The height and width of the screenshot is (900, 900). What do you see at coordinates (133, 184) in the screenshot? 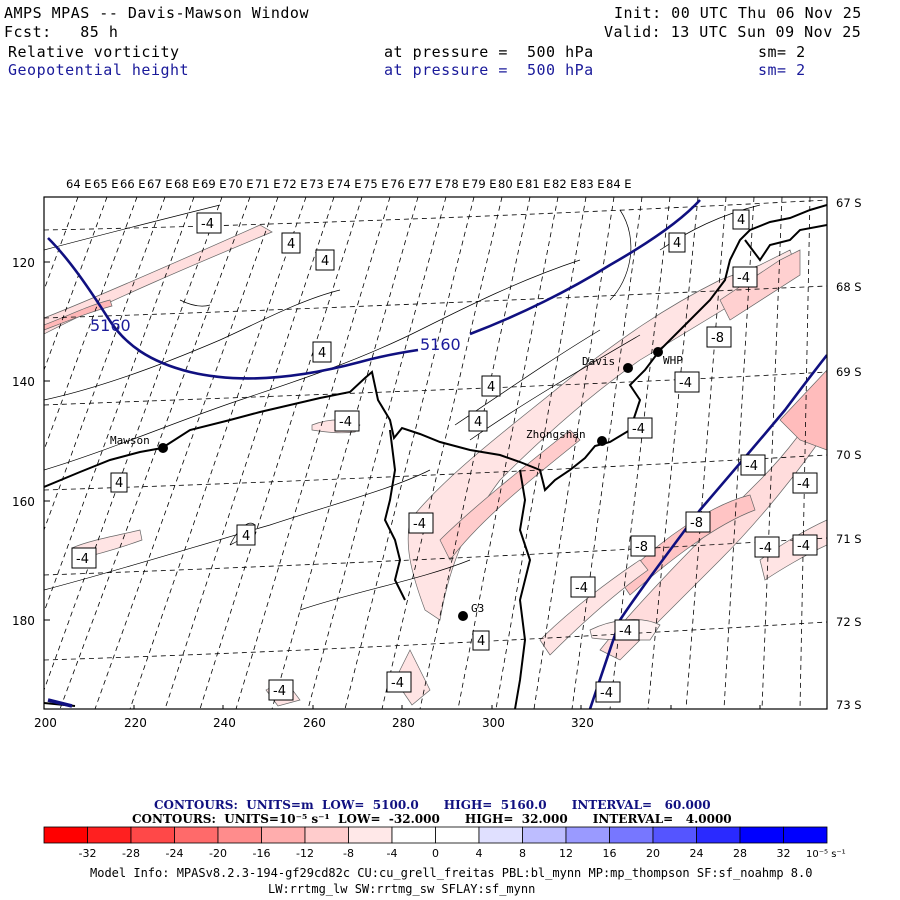
I see `lon-label: 66 E` at bounding box center [133, 184].